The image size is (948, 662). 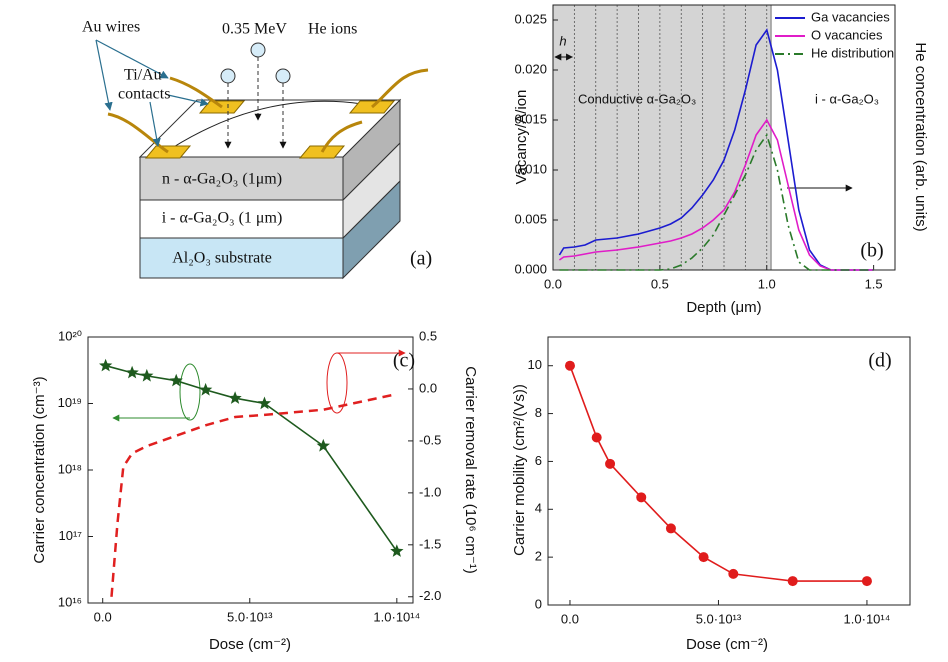 What do you see at coordinates (428, 387) in the screenshot?
I see `y2-tick-label: 0.0` at bounding box center [428, 387].